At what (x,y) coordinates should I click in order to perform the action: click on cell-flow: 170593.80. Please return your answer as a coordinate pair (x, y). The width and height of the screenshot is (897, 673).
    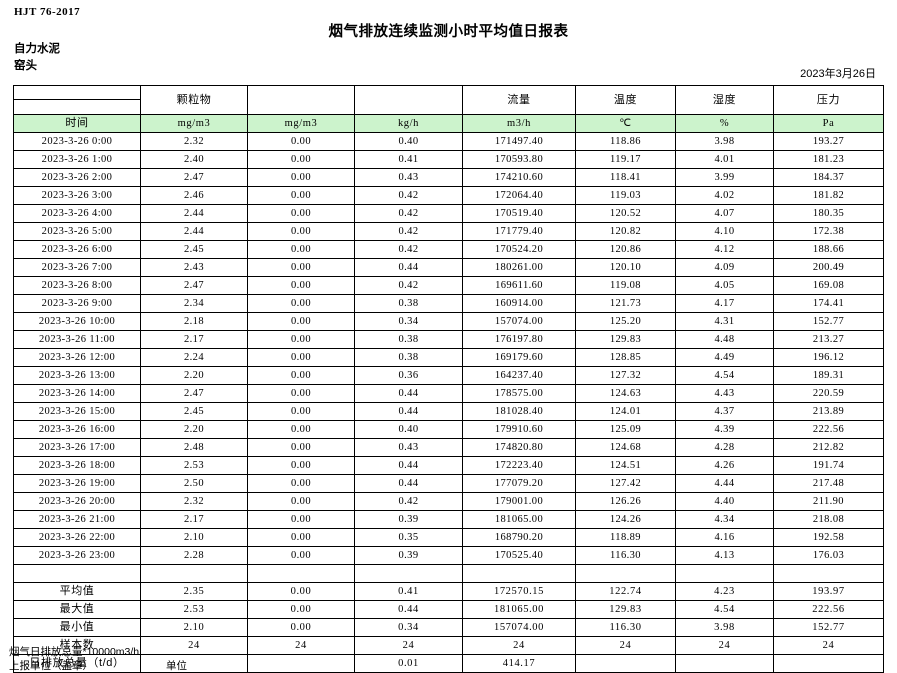
    Looking at the image, I should click on (519, 159).